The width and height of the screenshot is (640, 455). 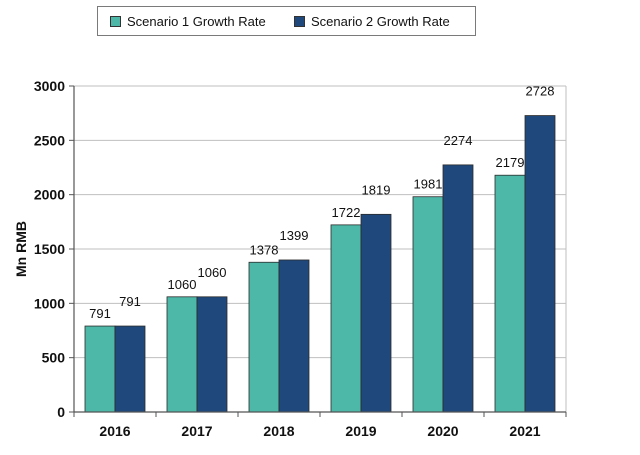 What do you see at coordinates (100, 369) in the screenshot?
I see `bar-scenario-1-2016` at bounding box center [100, 369].